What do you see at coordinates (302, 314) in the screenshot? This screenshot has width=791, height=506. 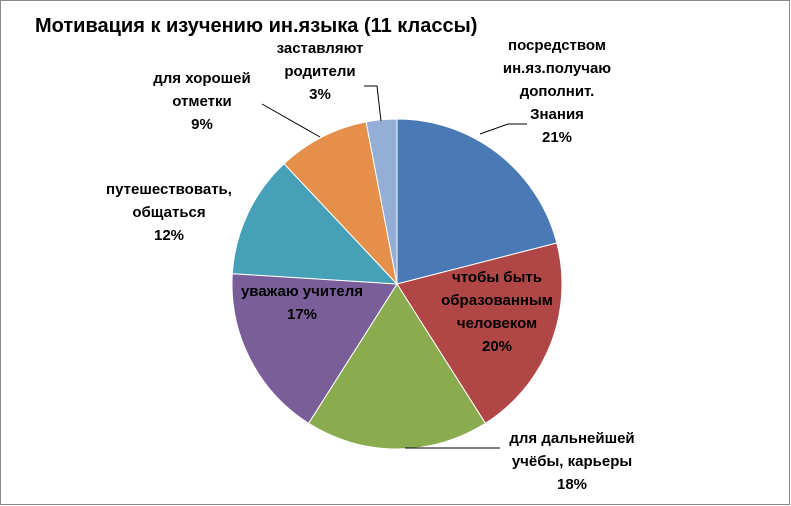 I see `data-label-value: 17%` at bounding box center [302, 314].